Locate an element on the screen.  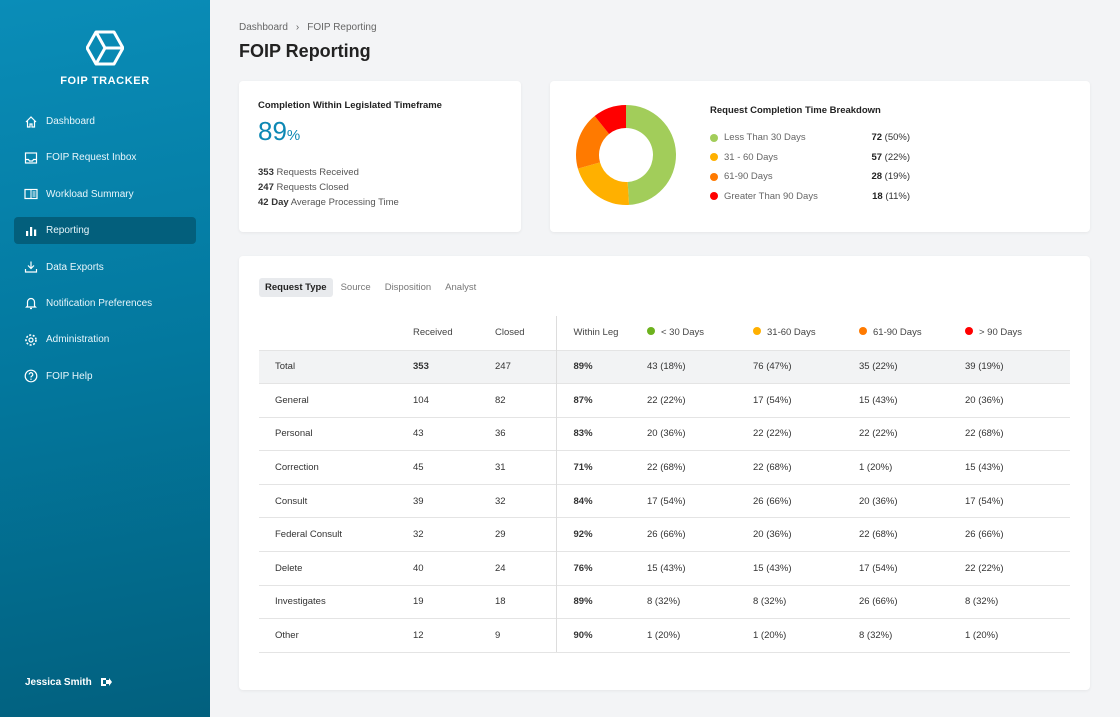
column-header-label: Closed is located at coordinates (510, 333).